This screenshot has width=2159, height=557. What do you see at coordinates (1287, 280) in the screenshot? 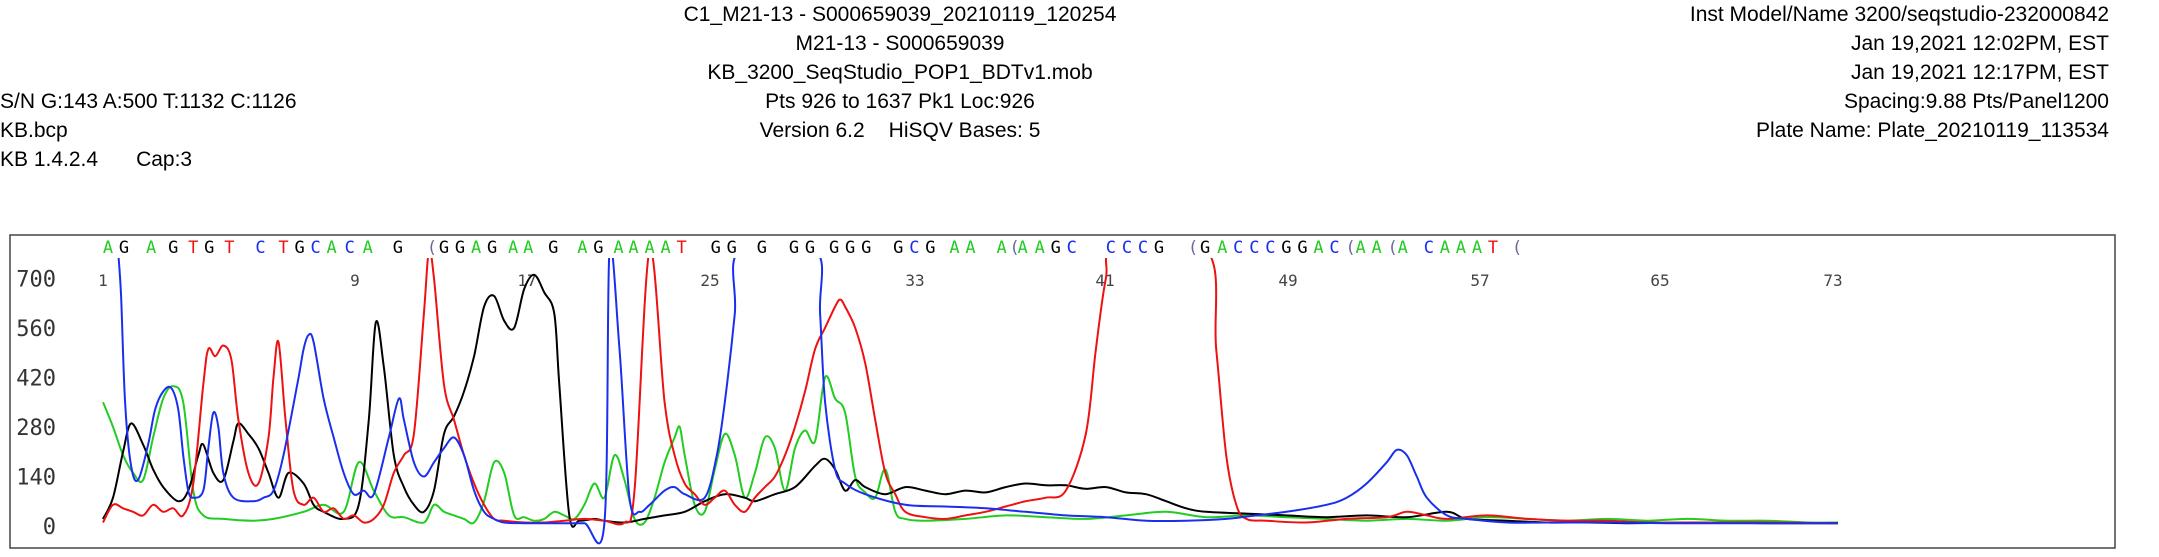
I see `base-position-label: 49` at bounding box center [1287, 280].